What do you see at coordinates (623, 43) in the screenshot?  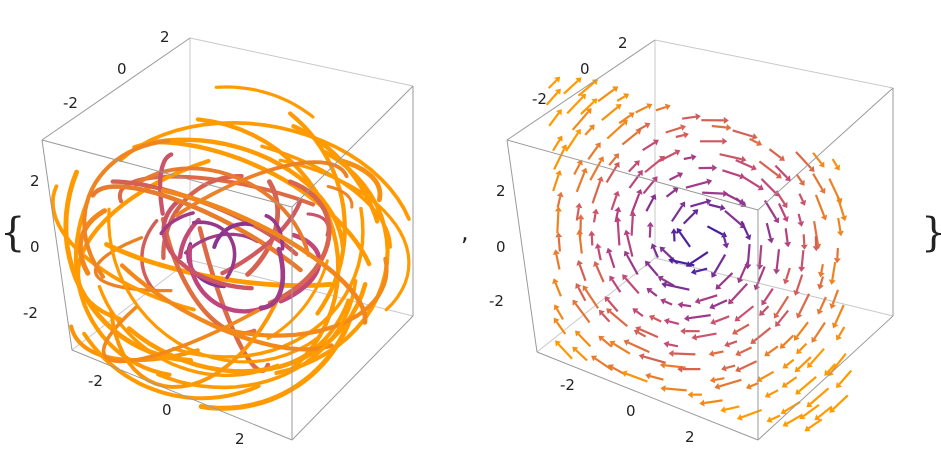 I see `axis-tick-label: 2` at bounding box center [623, 43].